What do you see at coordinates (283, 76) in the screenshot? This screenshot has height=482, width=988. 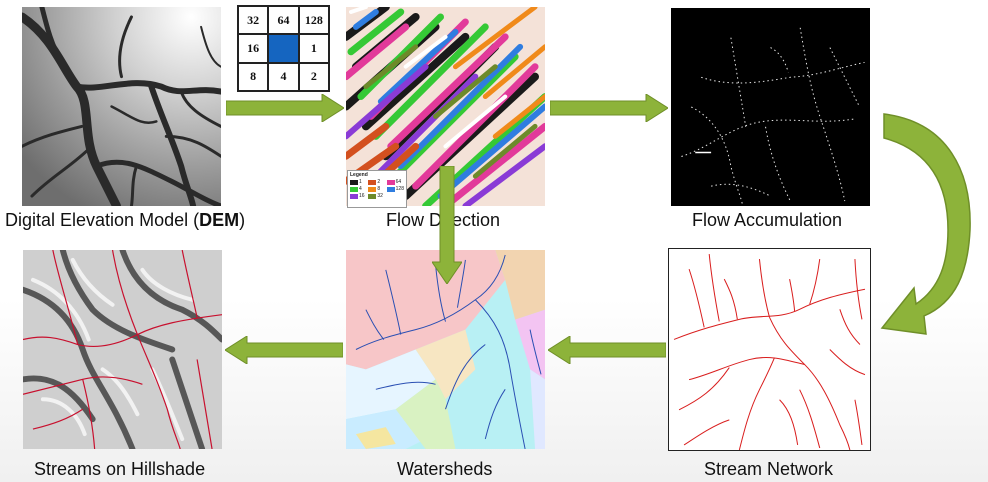 I see `direction-cell: 4` at bounding box center [283, 76].